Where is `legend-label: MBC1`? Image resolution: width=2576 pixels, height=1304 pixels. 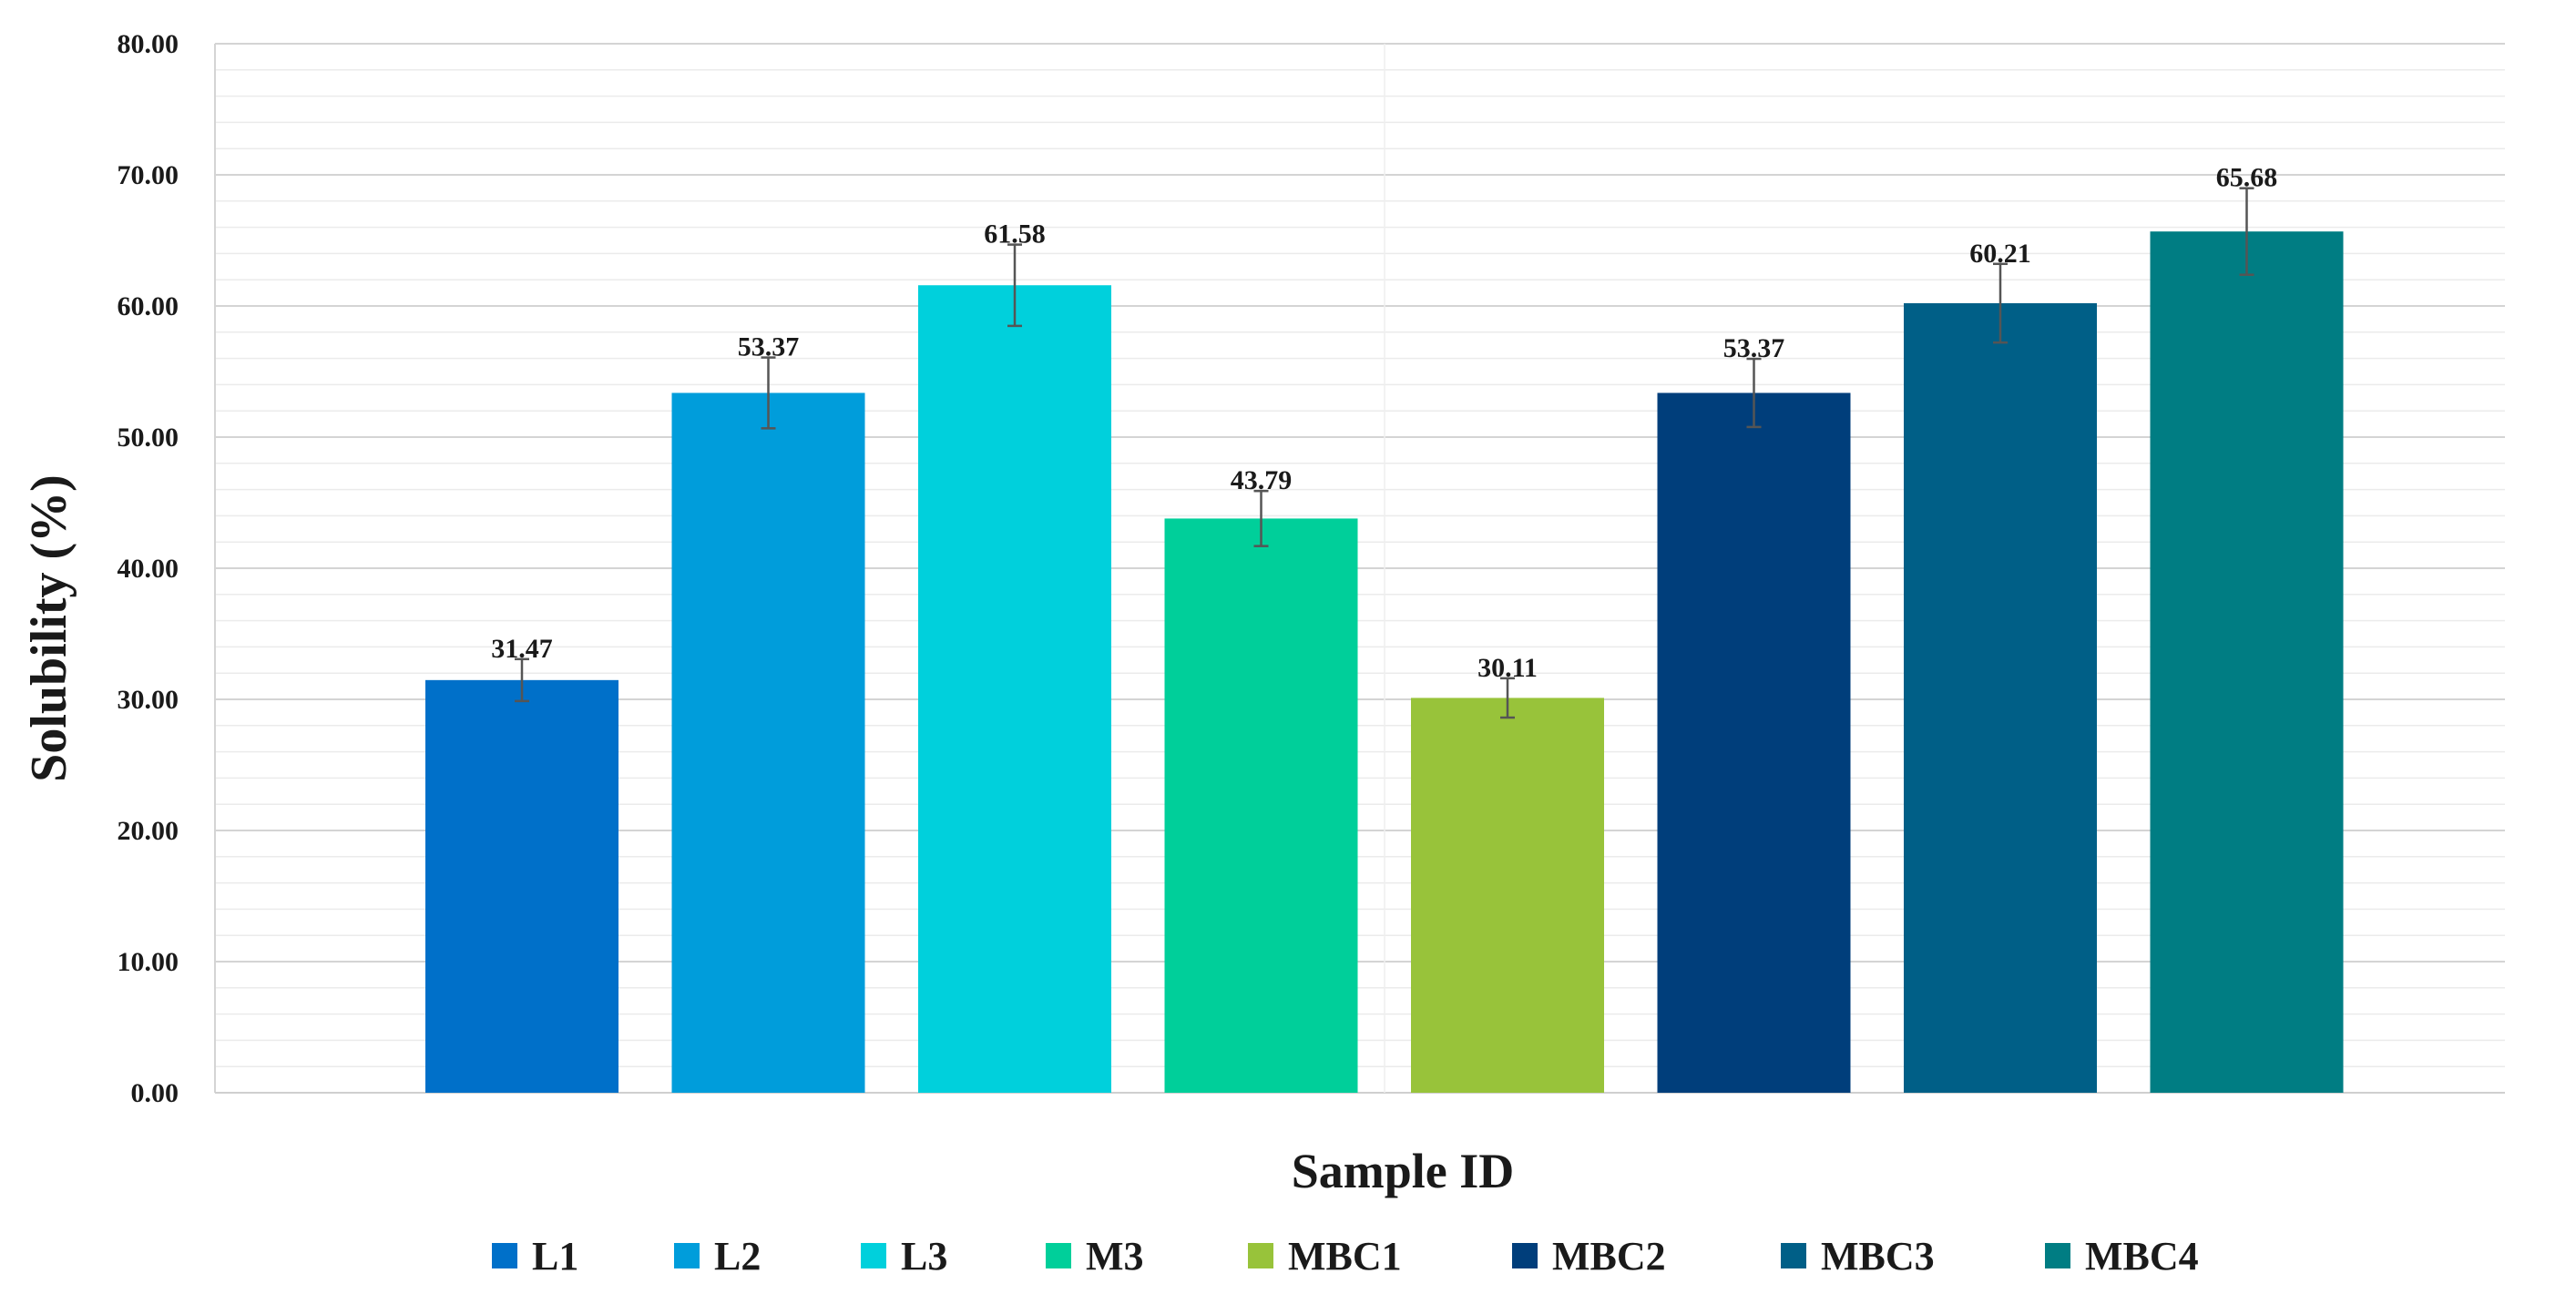 legend-label: MBC1 is located at coordinates (1345, 1257).